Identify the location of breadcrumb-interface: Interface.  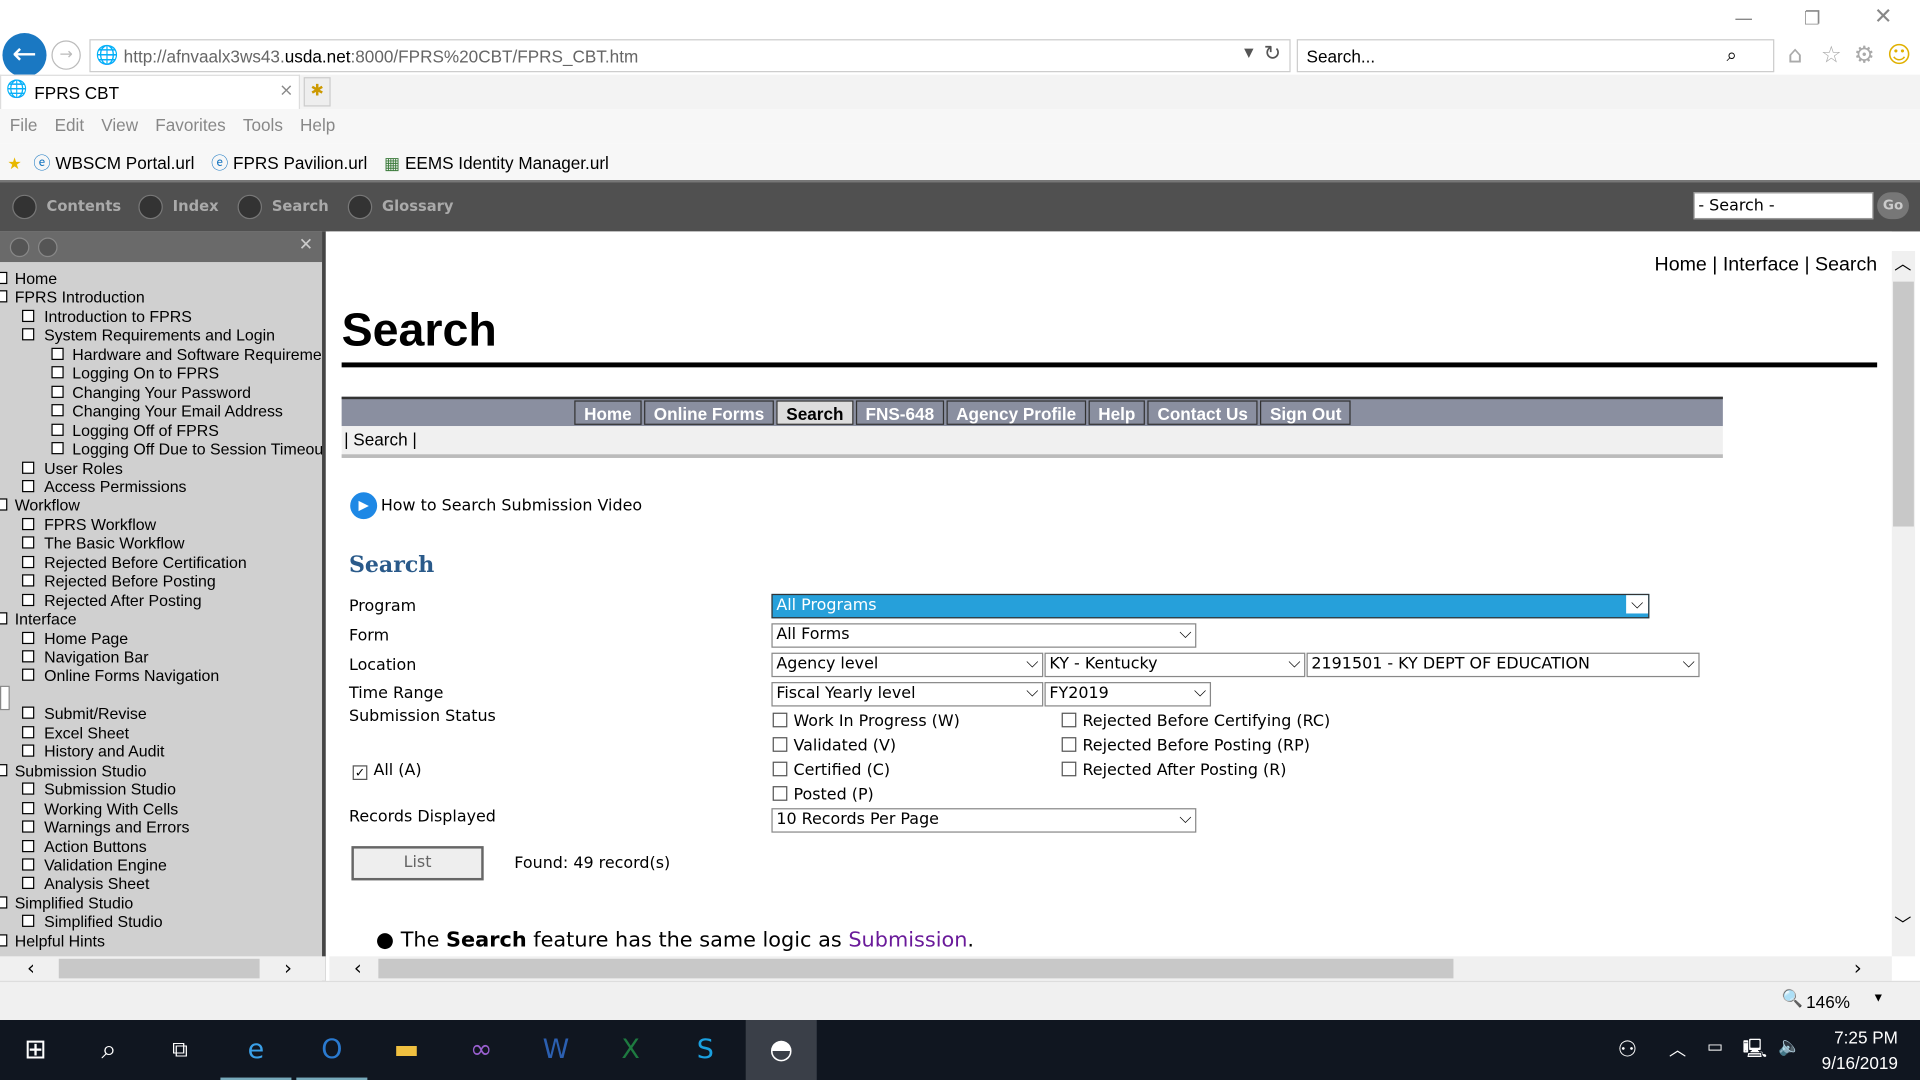
(1761, 265).